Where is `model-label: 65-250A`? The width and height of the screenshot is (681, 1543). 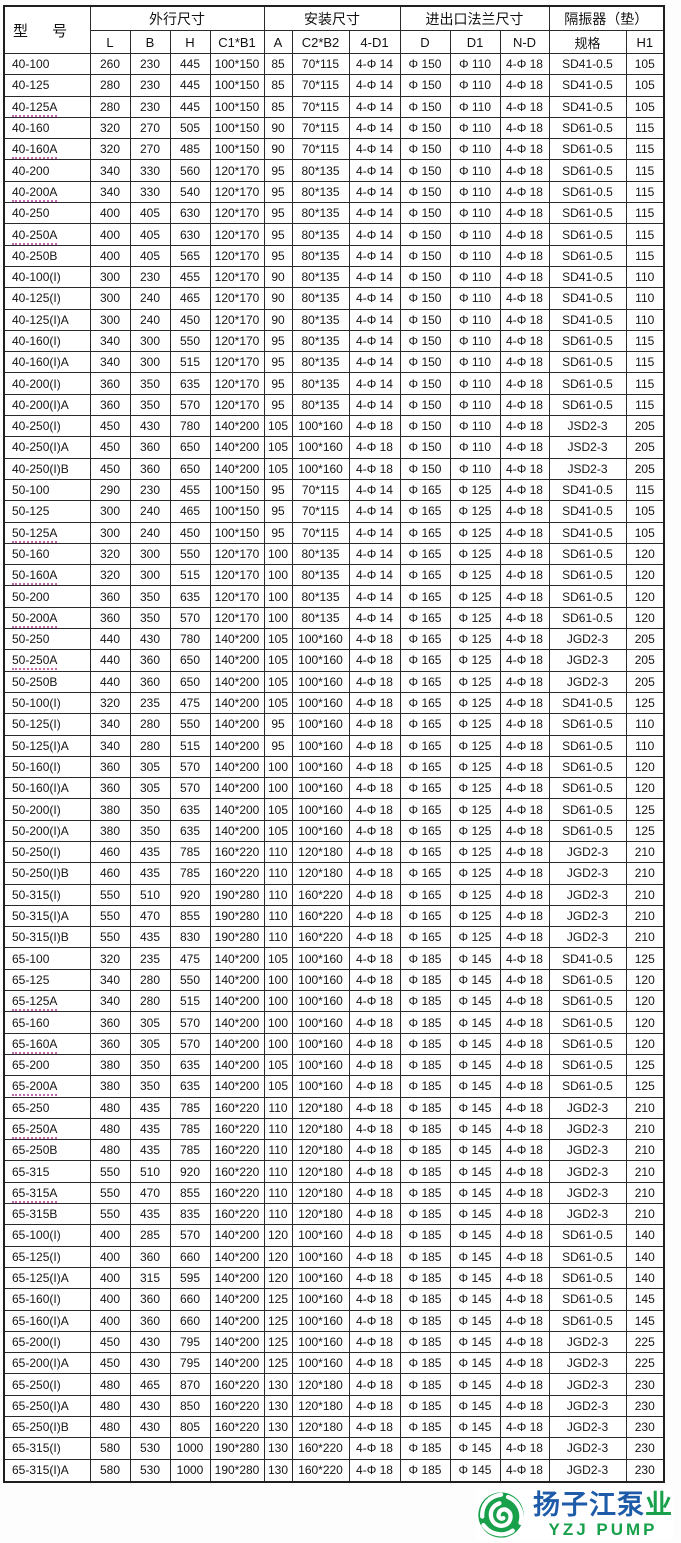 model-label: 65-250A is located at coordinates (35, 1130).